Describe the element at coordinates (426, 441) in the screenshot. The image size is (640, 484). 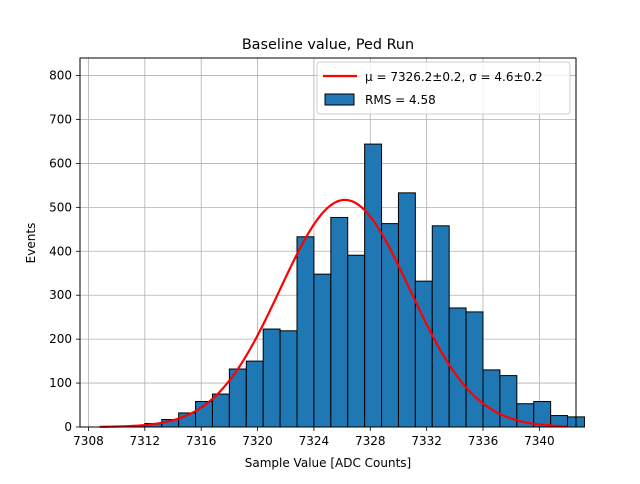
I see `x-tick-label: 7332` at that location.